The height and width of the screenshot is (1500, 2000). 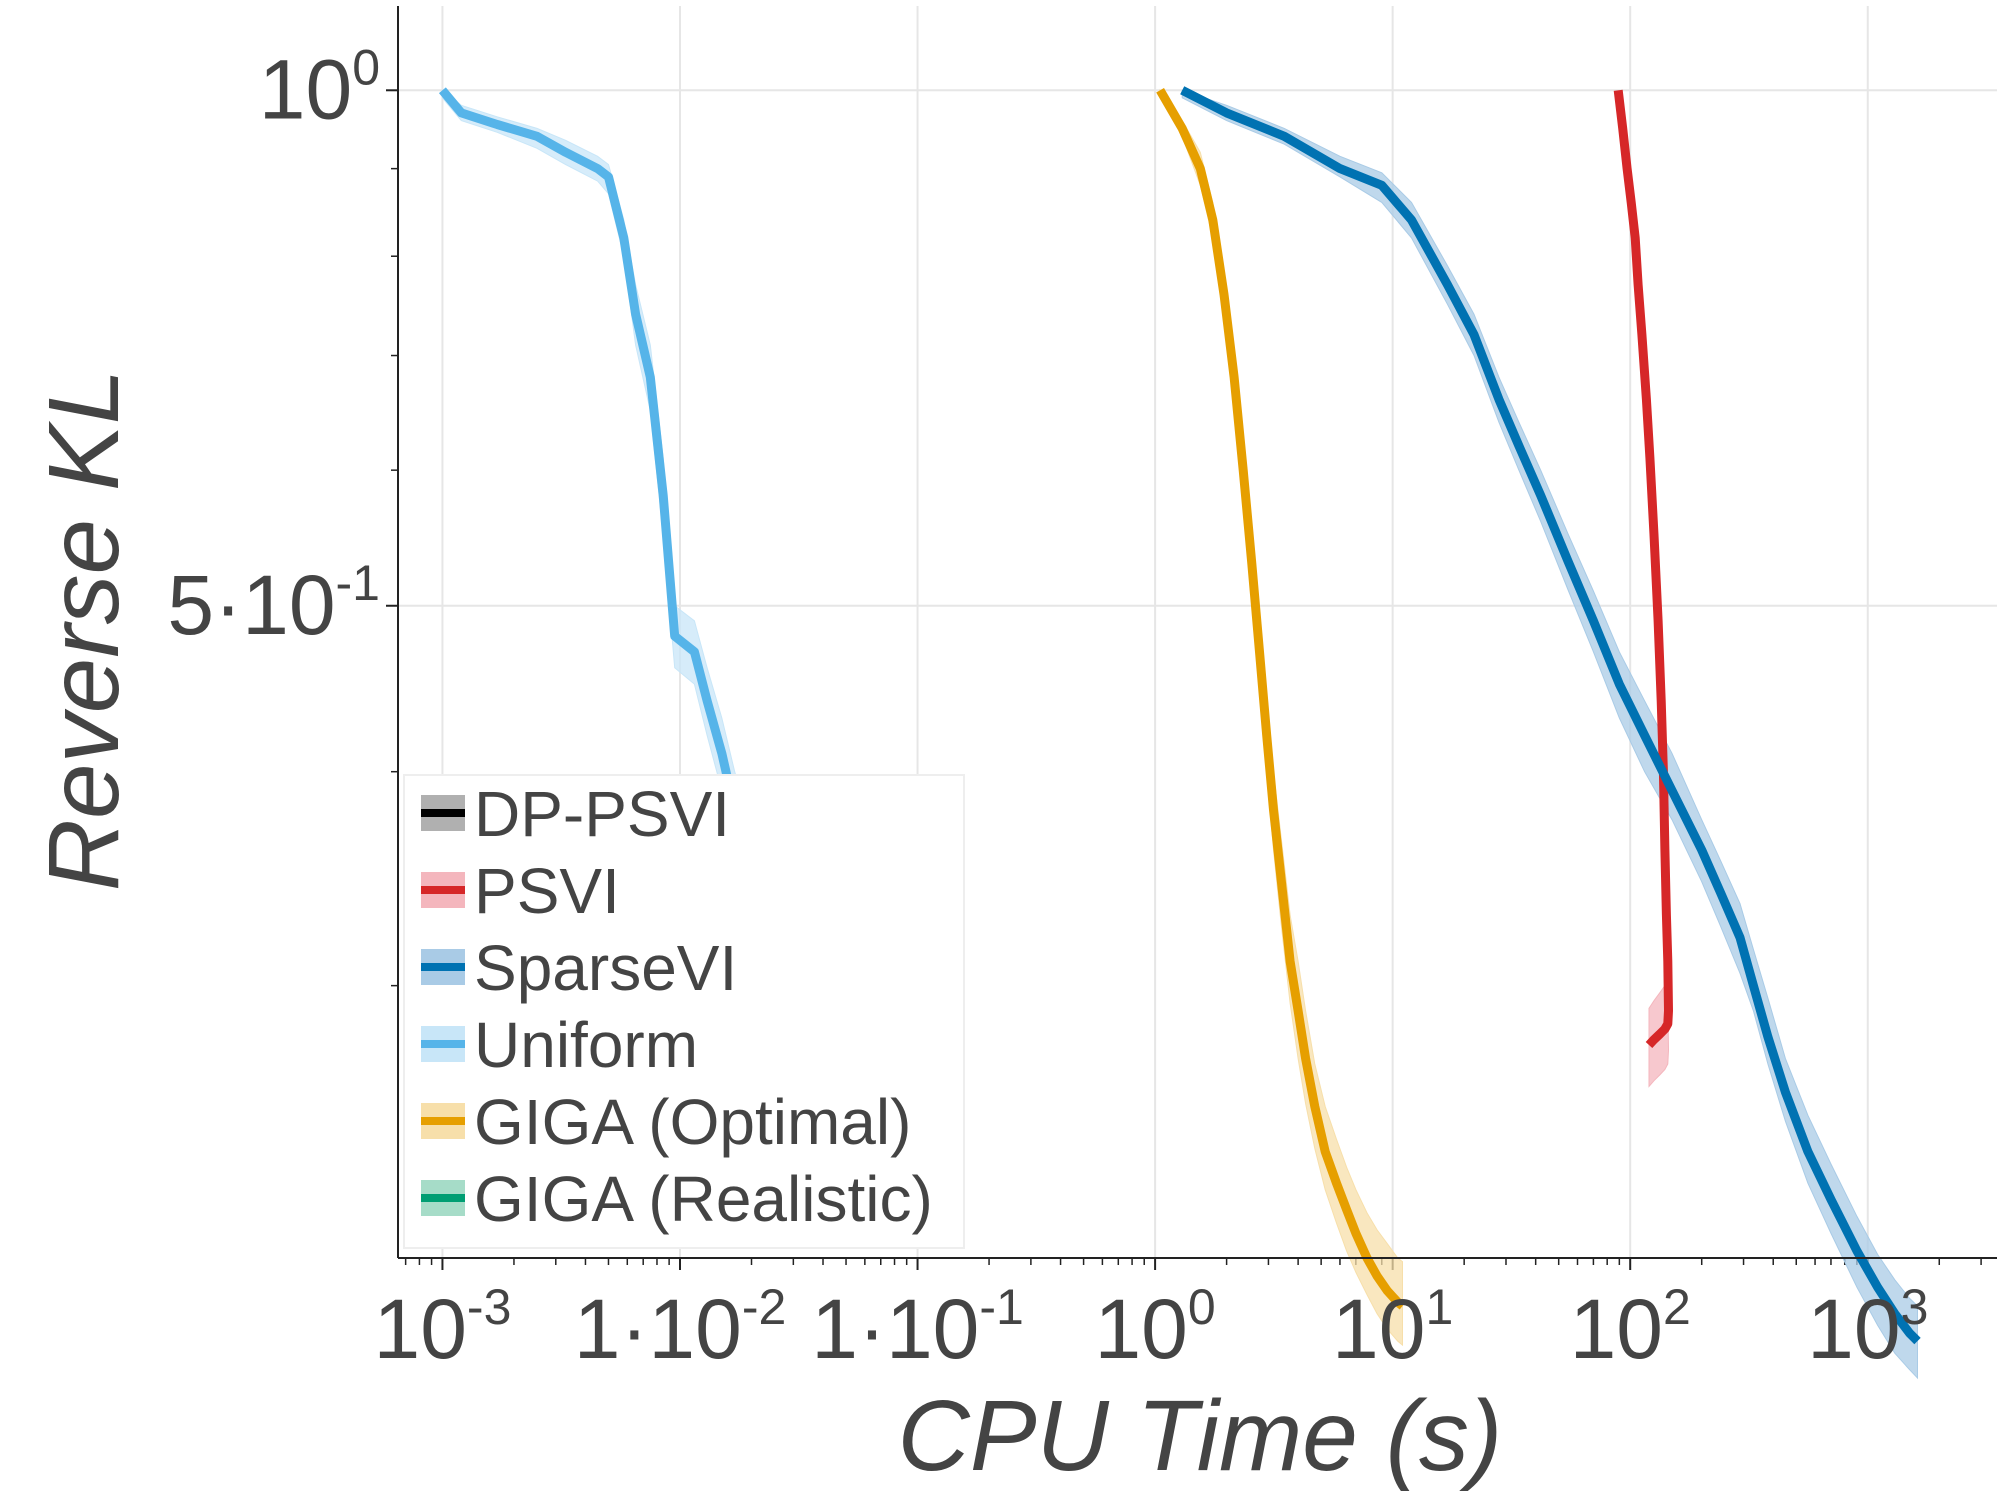 I want to click on legend-label-sparsevi: SparseVI, so click(x=605, y=968).